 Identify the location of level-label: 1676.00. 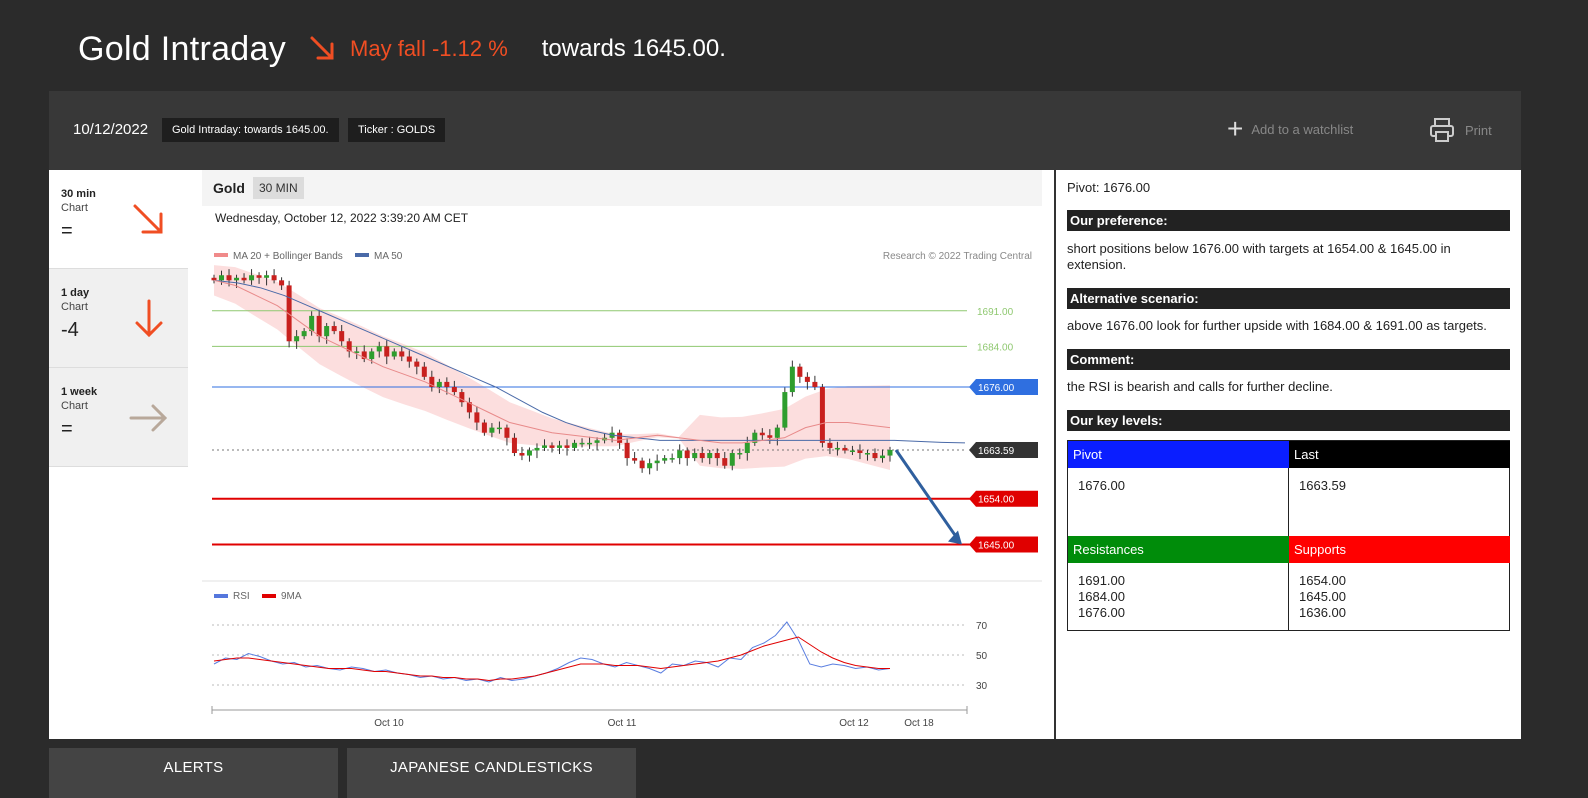
(996, 388).